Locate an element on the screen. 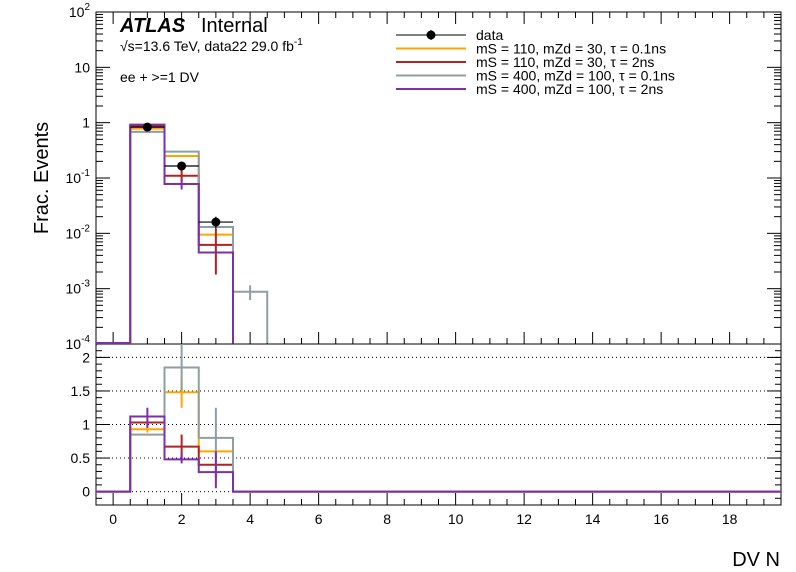 The height and width of the screenshot is (572, 796). ratio-y-tick-label: 1.5 is located at coordinates (81, 391).